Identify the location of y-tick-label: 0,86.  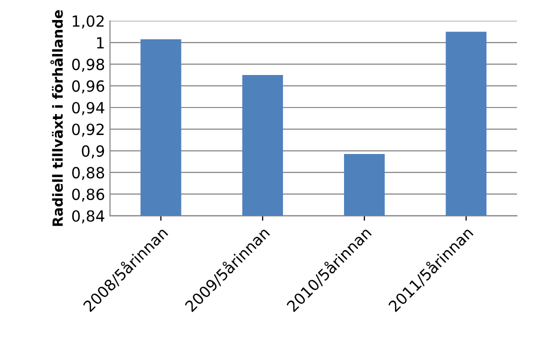
(88, 195).